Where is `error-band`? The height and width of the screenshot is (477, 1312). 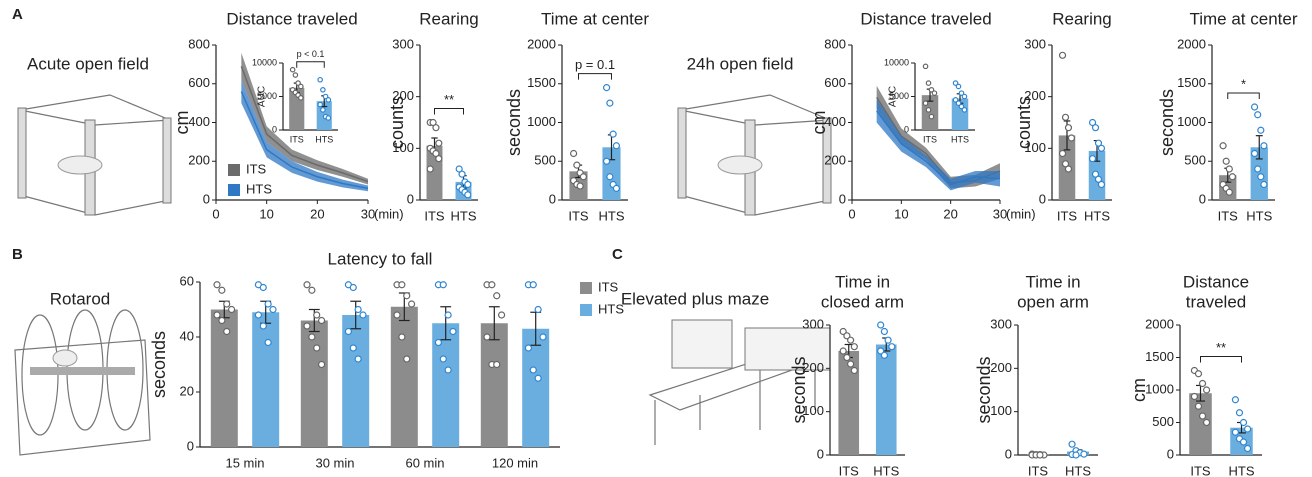 error-band is located at coordinates (304, 135).